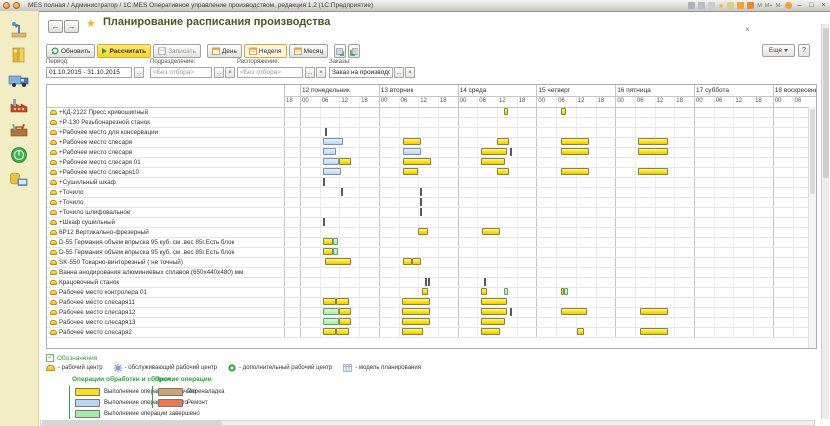 This screenshot has height=426, width=830. What do you see at coordinates (799, 5) in the screenshot?
I see `minimize-button: –` at bounding box center [799, 5].